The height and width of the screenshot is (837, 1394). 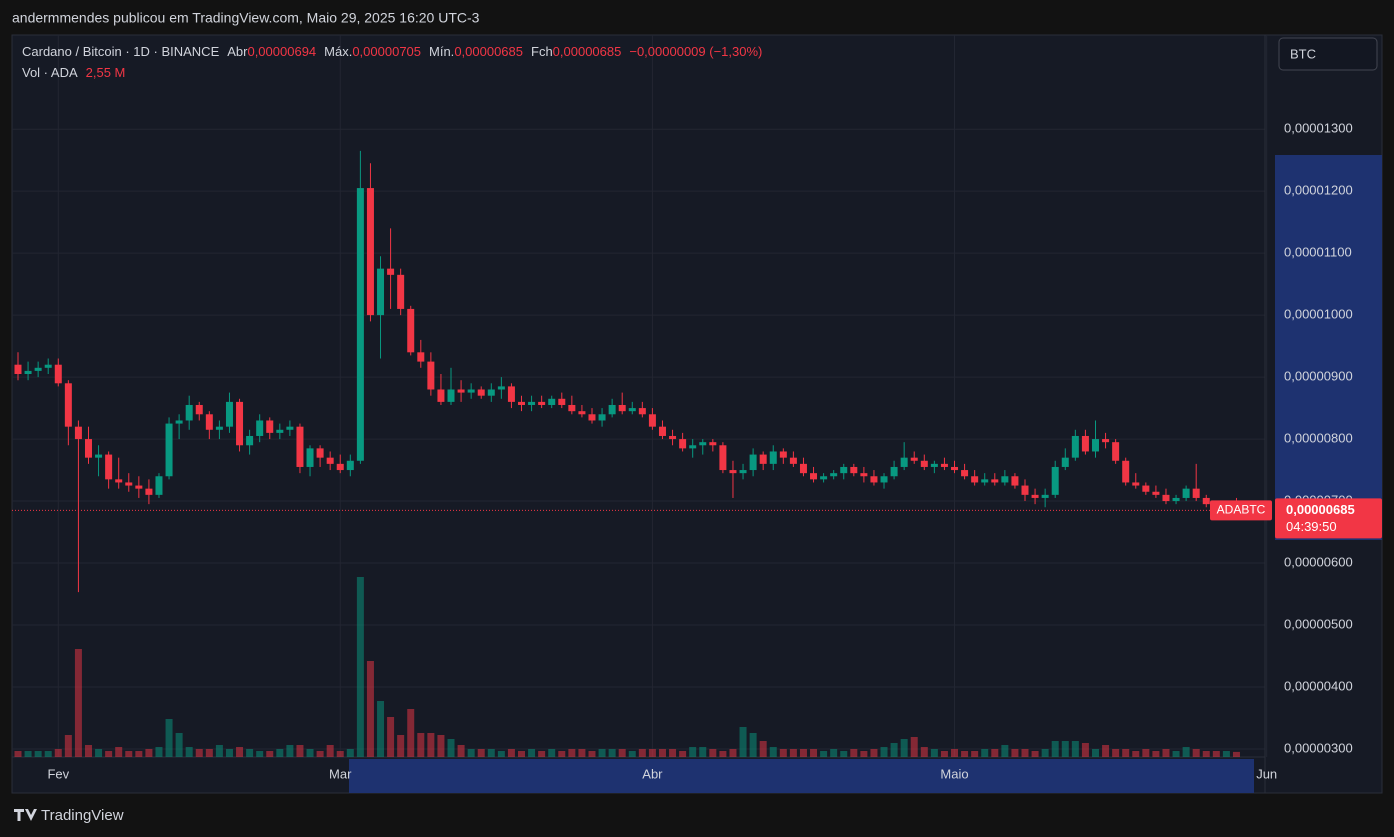 What do you see at coordinates (1318, 376) in the screenshot?
I see `price-tick-label: 0,00000900` at bounding box center [1318, 376].